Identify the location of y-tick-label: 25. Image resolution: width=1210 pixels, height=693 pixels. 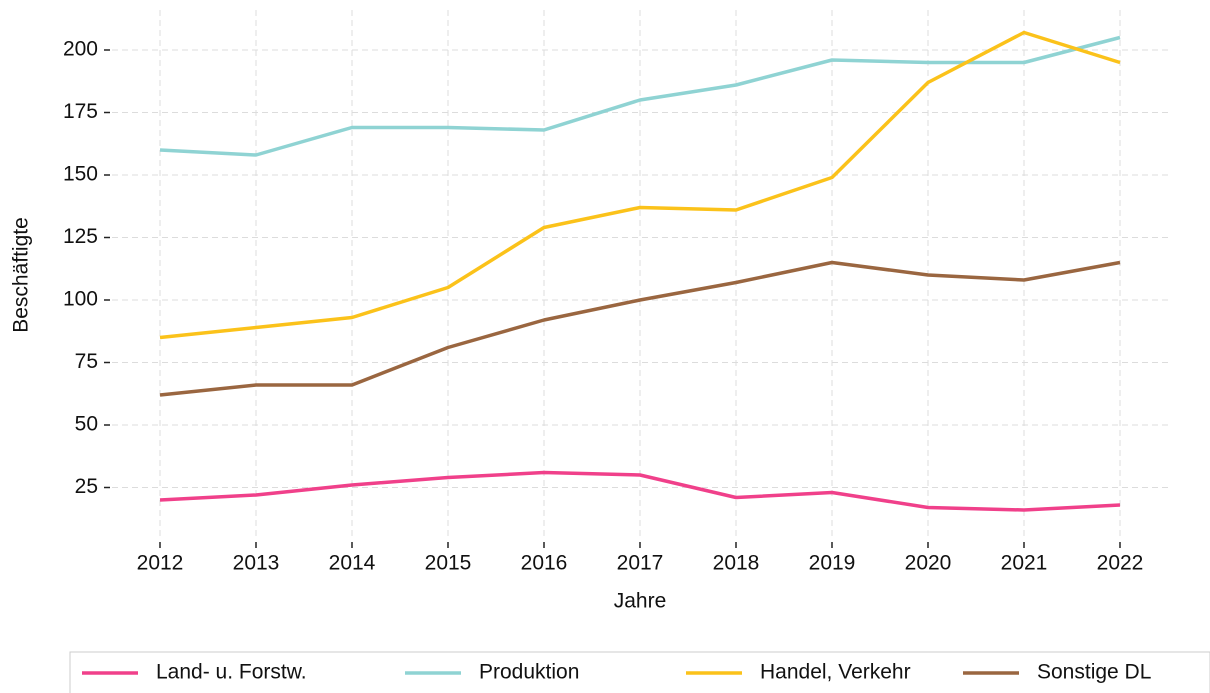
(86, 486).